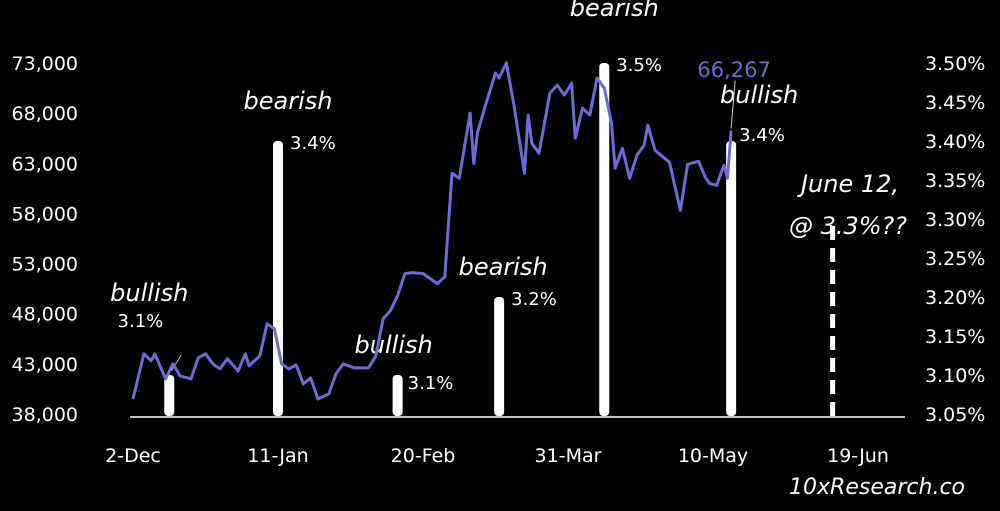 The width and height of the screenshot is (1000, 511). I want to click on right-axis-tick-label: 3.50%, so click(955, 64).